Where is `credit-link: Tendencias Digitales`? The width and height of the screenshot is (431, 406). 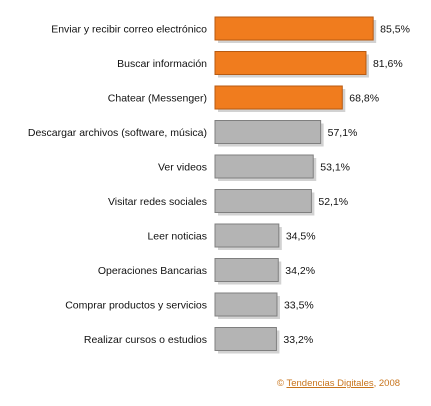 credit-link: Tendencias Digitales is located at coordinates (330, 383).